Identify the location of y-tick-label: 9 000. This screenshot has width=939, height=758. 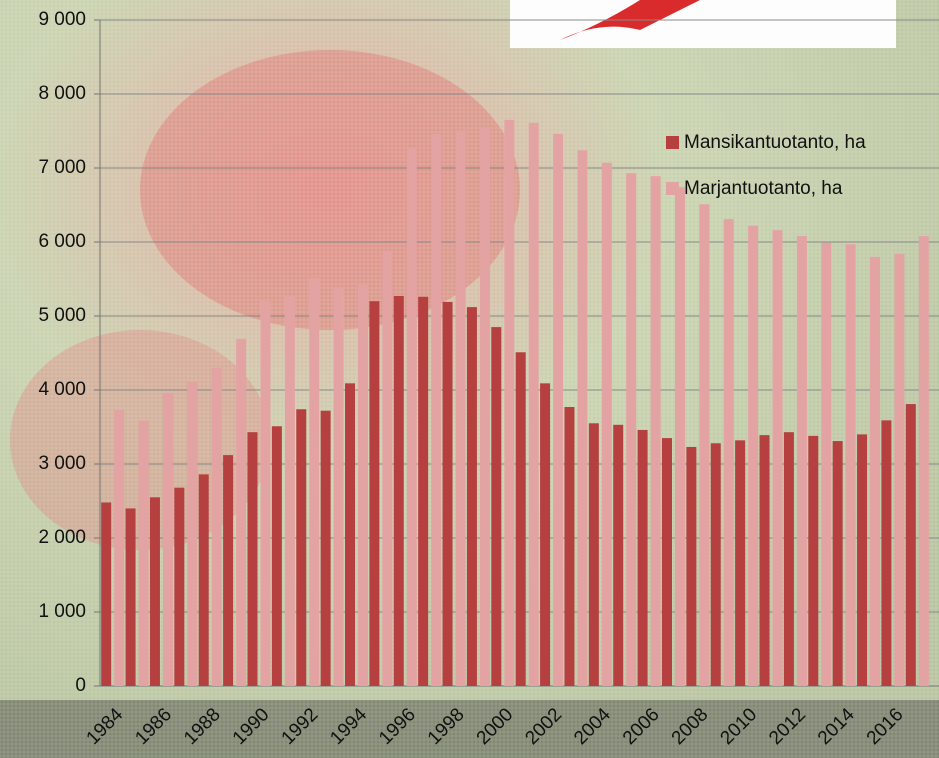
(62, 19).